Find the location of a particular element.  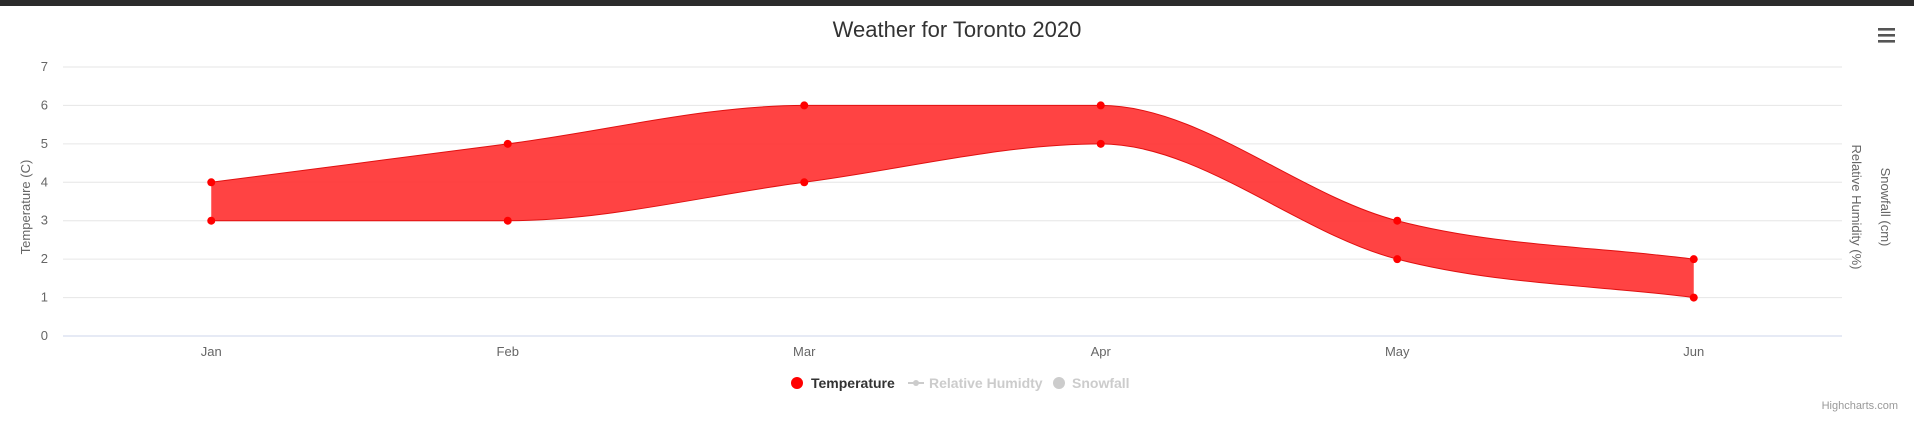

legend-item-temperature: Temperature is located at coordinates (843, 383).